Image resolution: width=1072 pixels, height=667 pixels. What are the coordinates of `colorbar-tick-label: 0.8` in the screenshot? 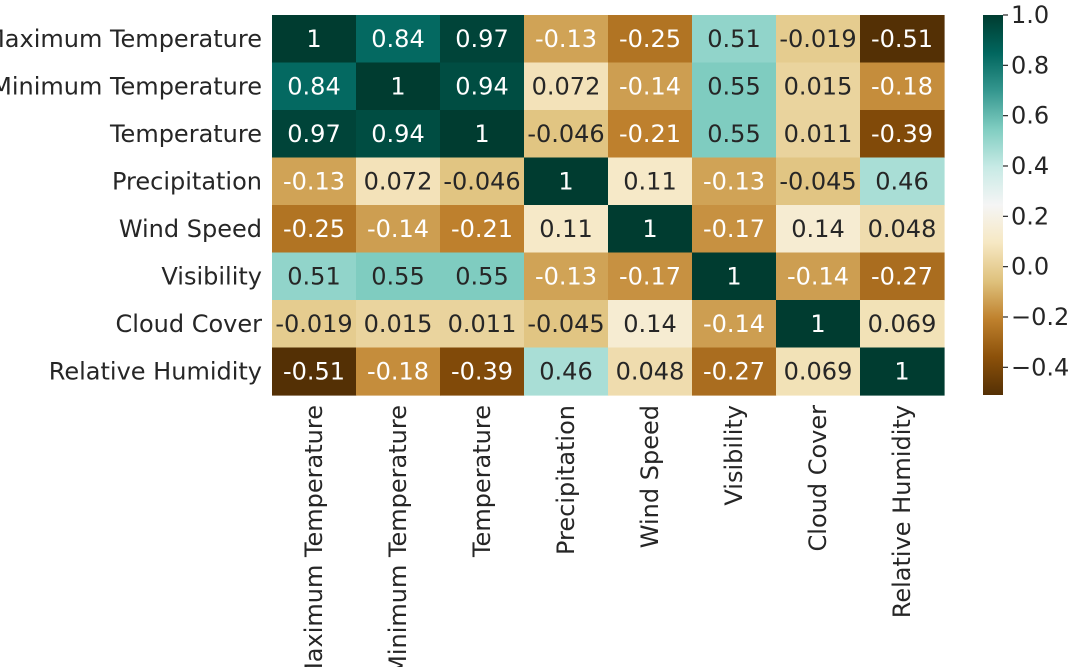 It's located at (1030, 65).